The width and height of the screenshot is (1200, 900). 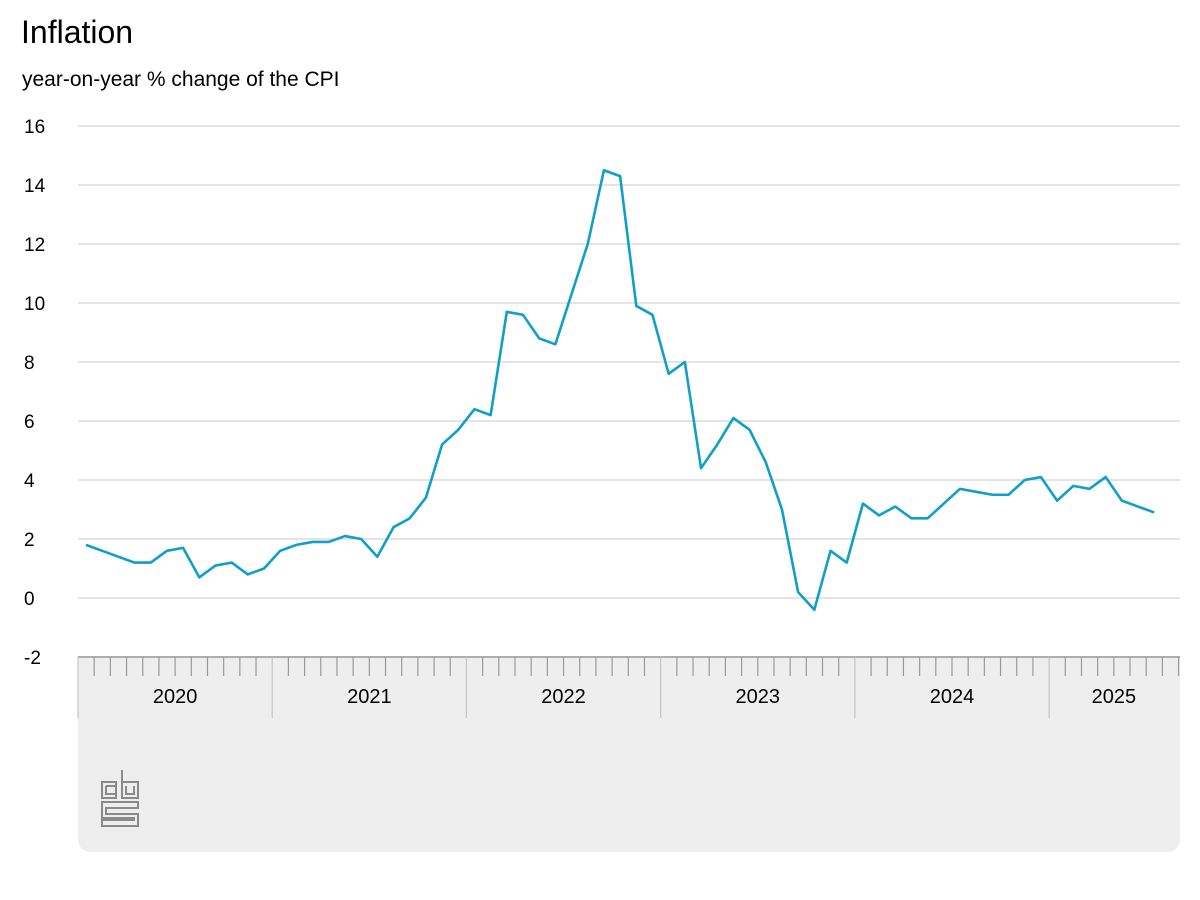 I want to click on chart-title: Inflation, so click(x=77, y=32).